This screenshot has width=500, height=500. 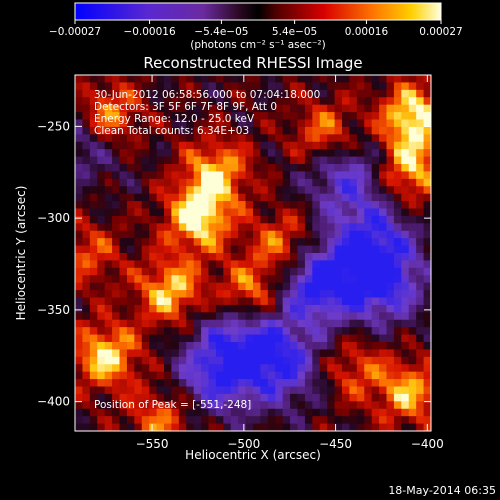 I want to click on colorbar-tick-label: 0.00016, so click(x=367, y=32).